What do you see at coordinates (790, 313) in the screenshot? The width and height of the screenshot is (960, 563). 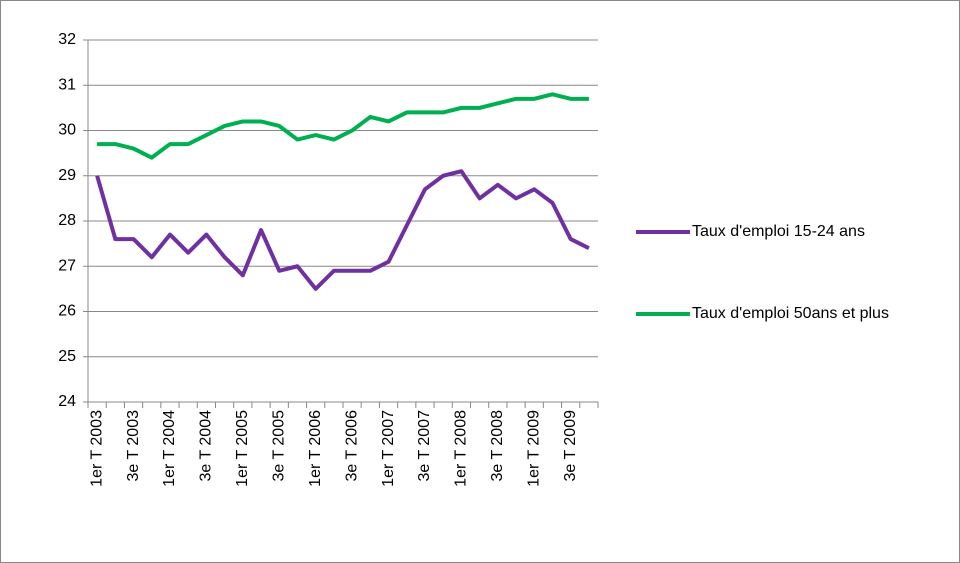 I see `legend-label: Taux d'emploi 50ans et plus` at bounding box center [790, 313].